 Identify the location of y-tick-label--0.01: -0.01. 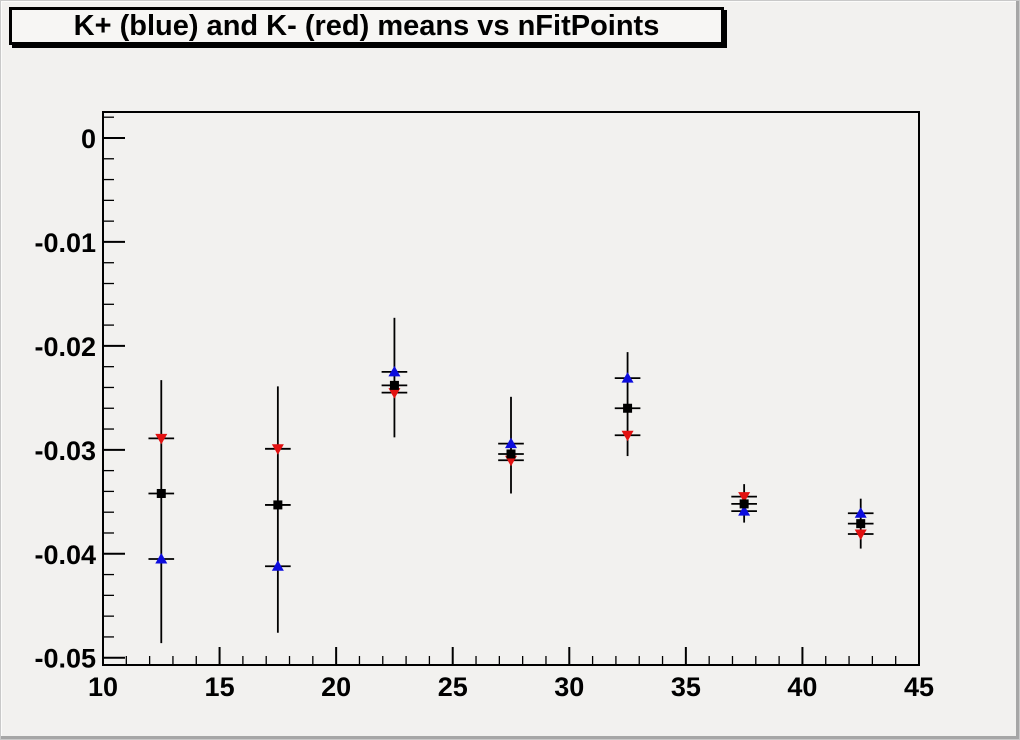
(65, 243).